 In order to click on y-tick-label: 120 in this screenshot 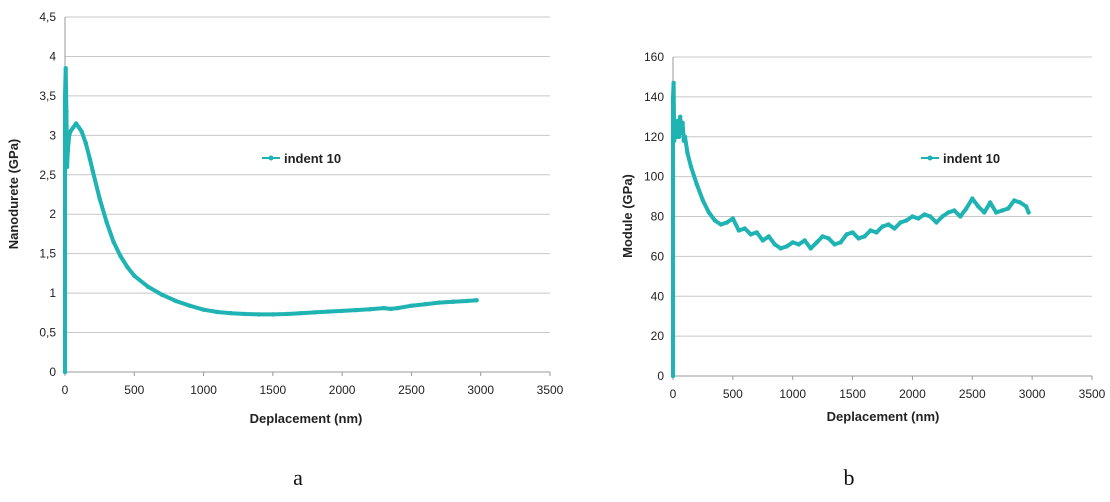, I will do `click(654, 137)`.